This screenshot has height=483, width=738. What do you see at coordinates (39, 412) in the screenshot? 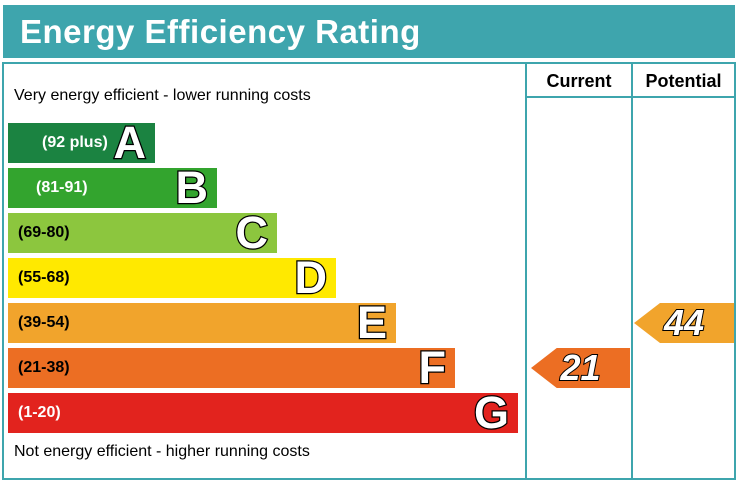
I see `band-g-range-label: (1-20)` at bounding box center [39, 412].